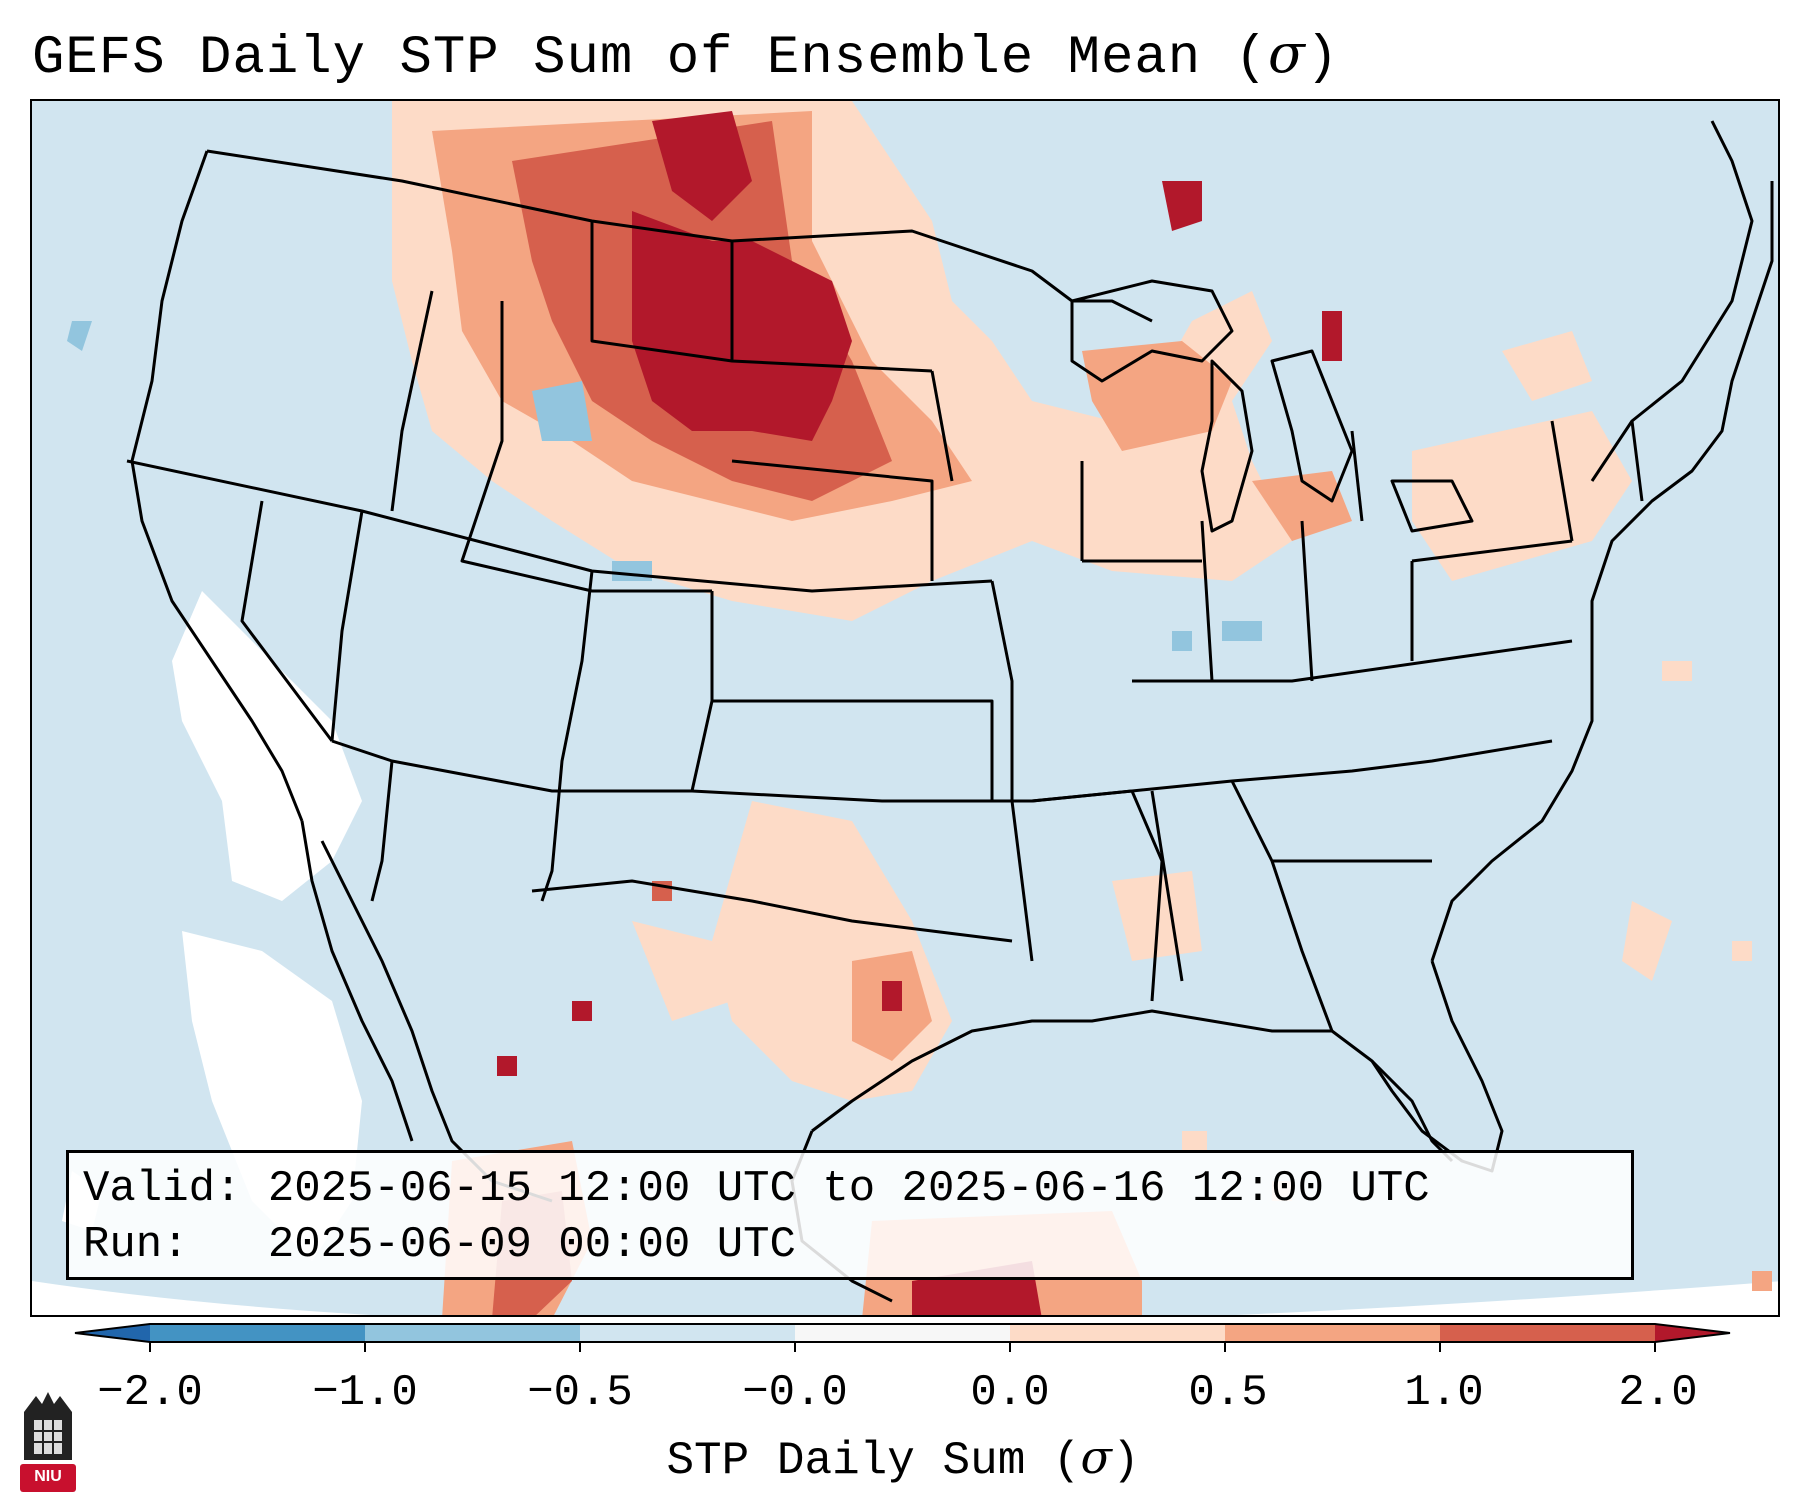 The width and height of the screenshot is (1803, 1506). I want to click on colorbar-tick-label: −0.0, so click(795, 1393).